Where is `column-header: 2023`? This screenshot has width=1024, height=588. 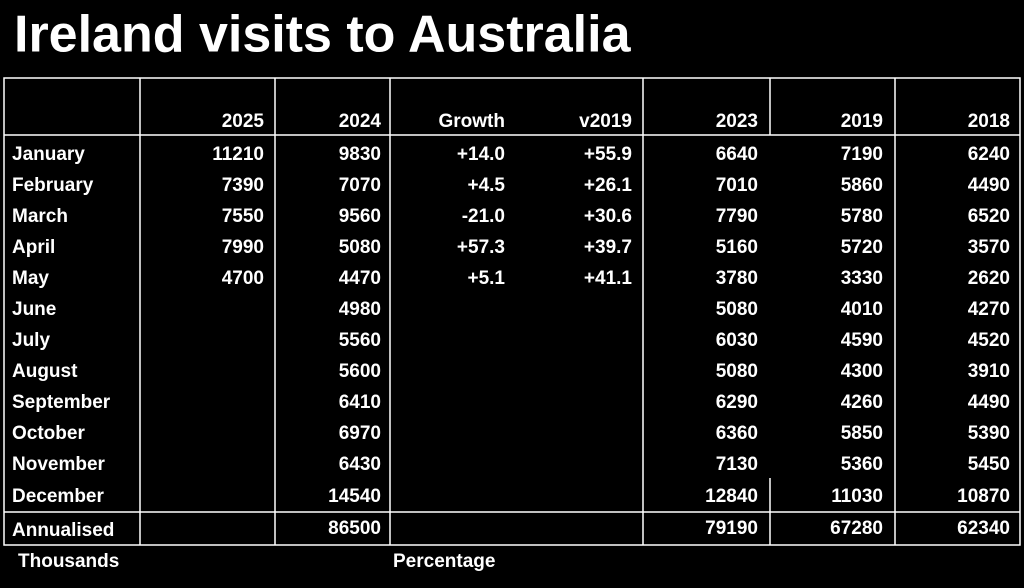
column-header: 2023 is located at coordinates (737, 121).